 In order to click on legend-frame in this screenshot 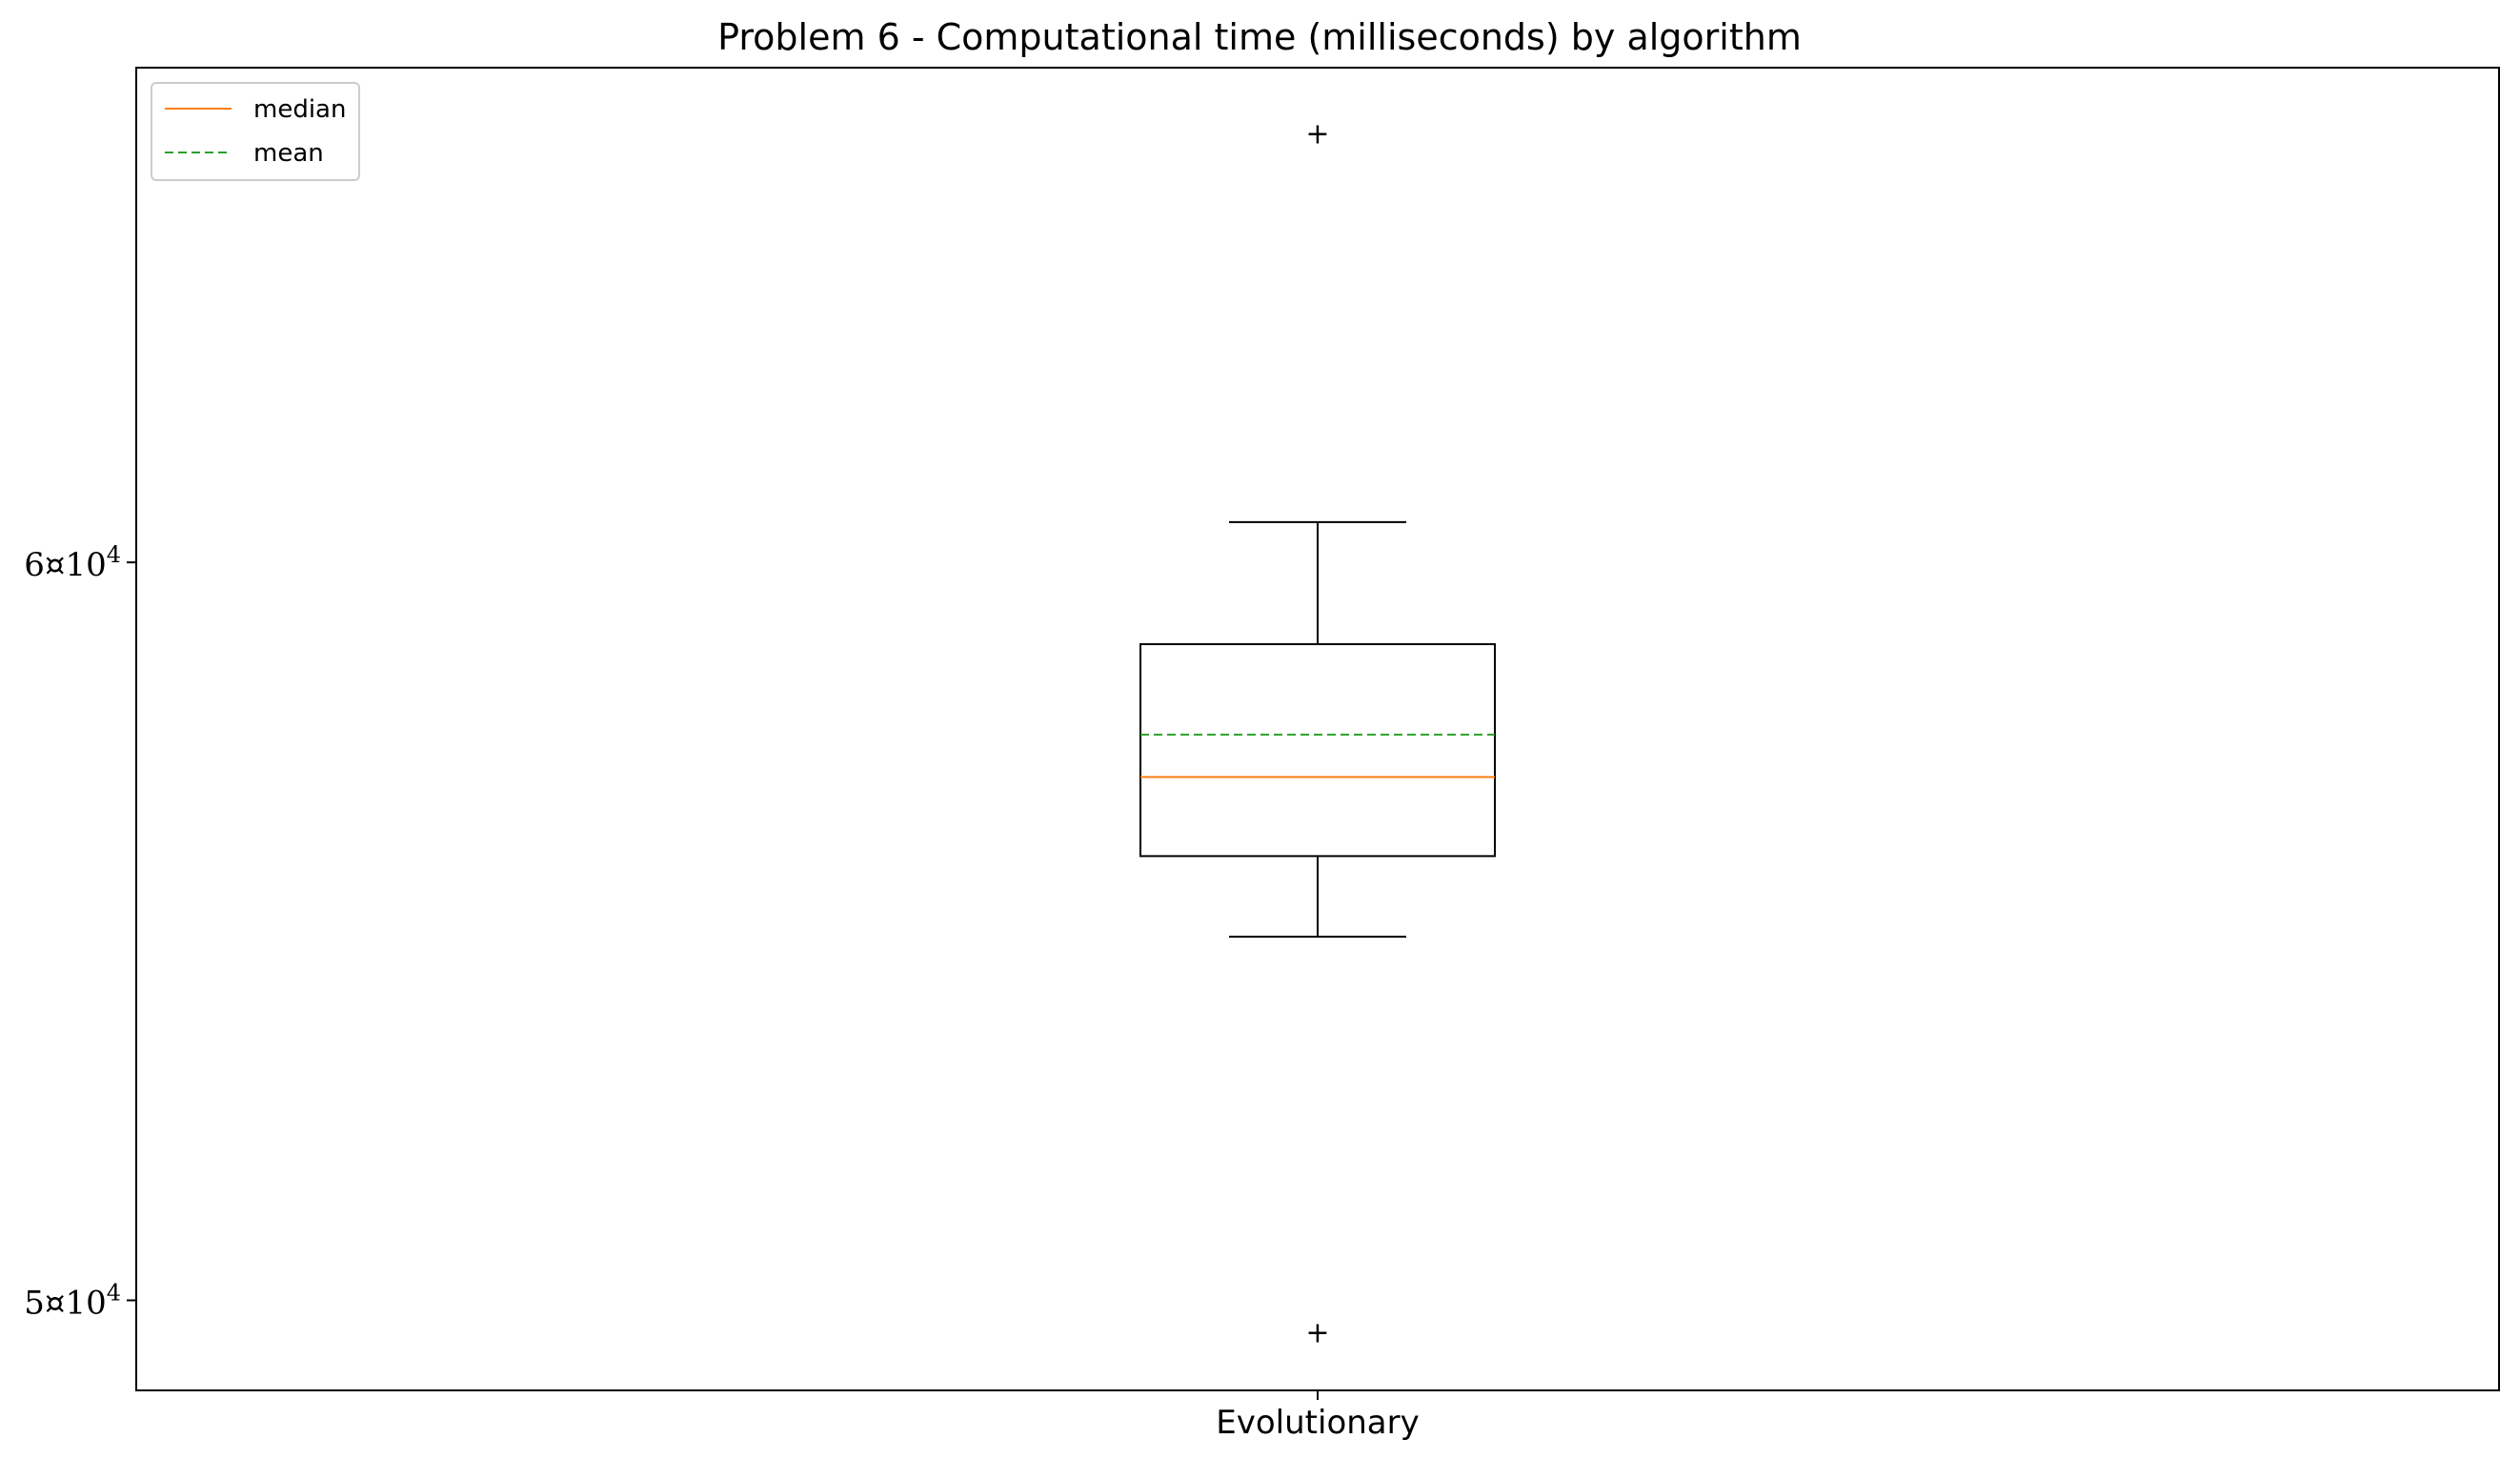, I will do `click(256, 132)`.